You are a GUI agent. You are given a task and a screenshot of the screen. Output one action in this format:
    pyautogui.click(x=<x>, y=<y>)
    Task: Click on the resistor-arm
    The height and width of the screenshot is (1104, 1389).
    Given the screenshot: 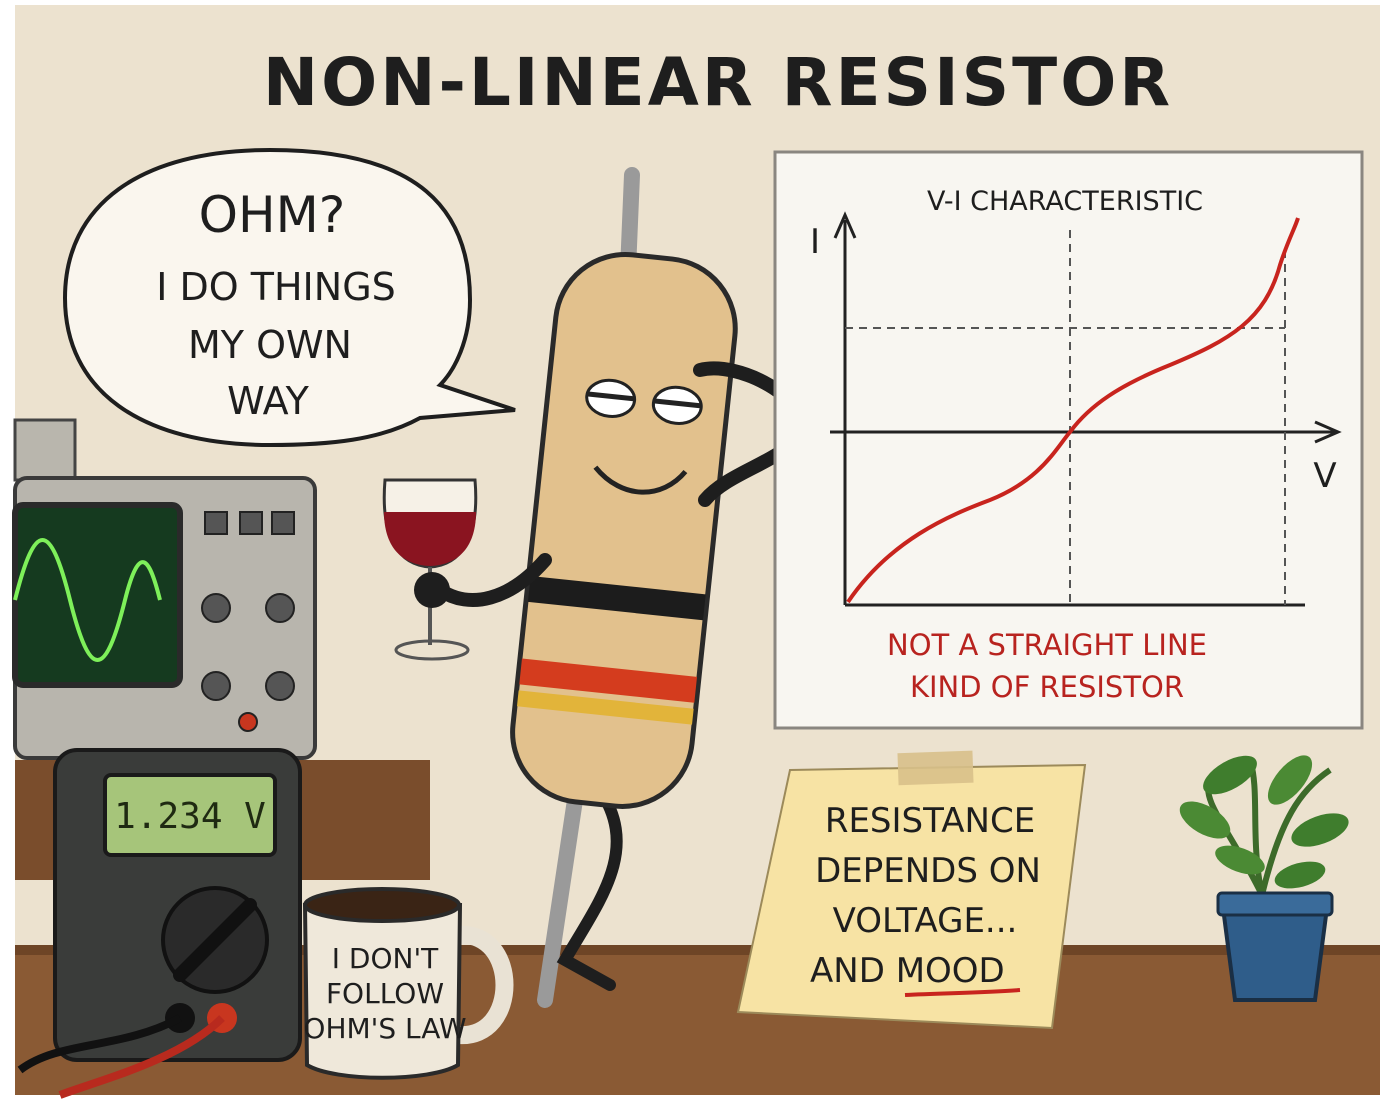 What is the action you would take?
    pyautogui.click(x=492, y=580)
    